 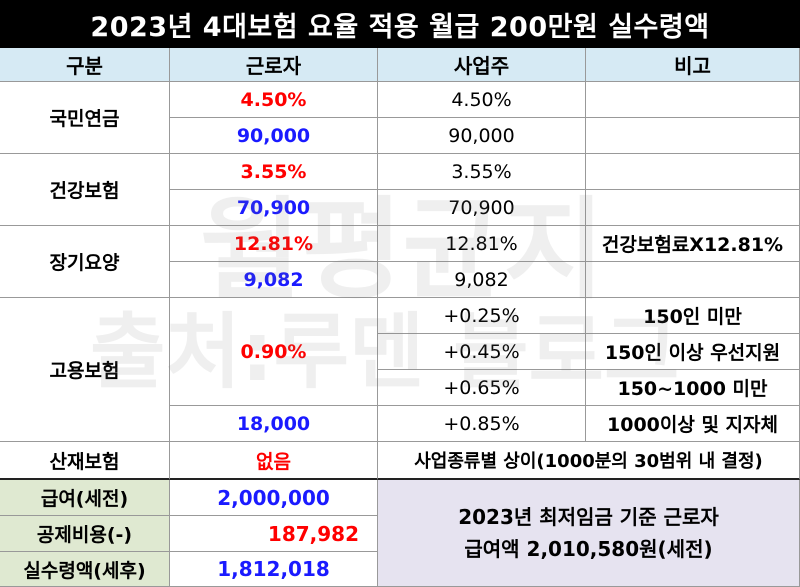 I want to click on employment-note: 150~1000 미만, so click(x=693, y=388).